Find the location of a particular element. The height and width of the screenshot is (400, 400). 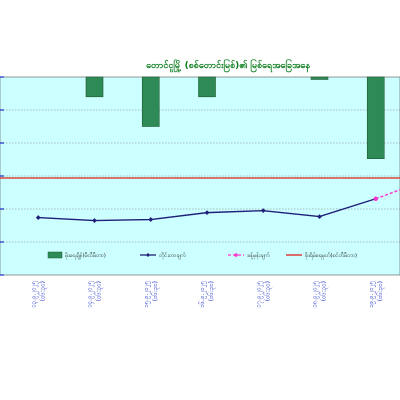

x-tick-label-date: ၁၄.၉.၂၀၂၅ is located at coordinates (91, 295).